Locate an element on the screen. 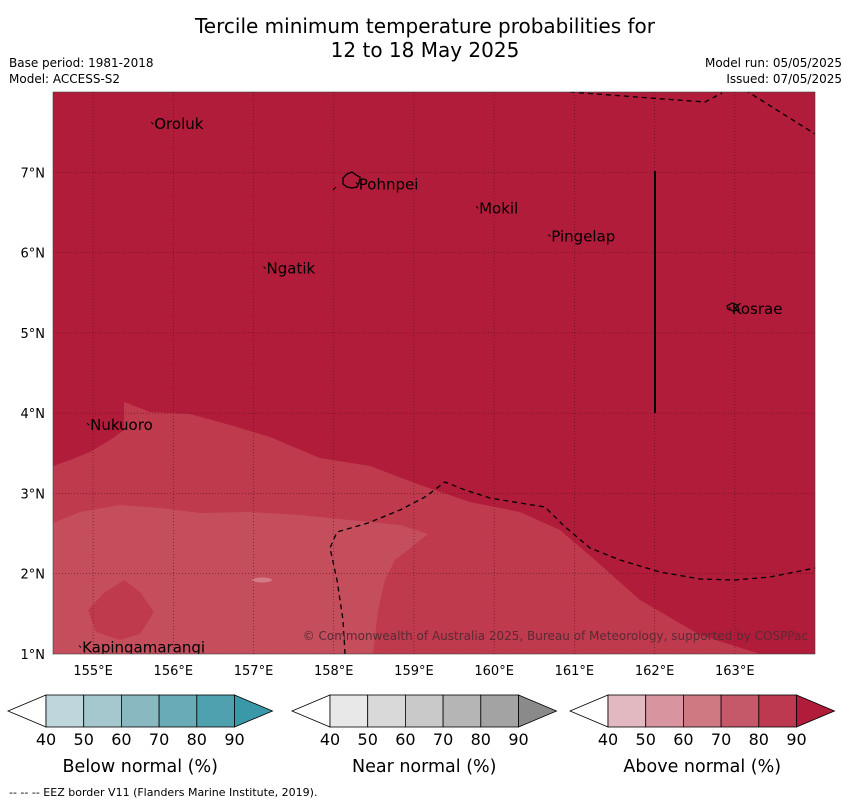  lat-tick-label: 7°N is located at coordinates (33, 173).